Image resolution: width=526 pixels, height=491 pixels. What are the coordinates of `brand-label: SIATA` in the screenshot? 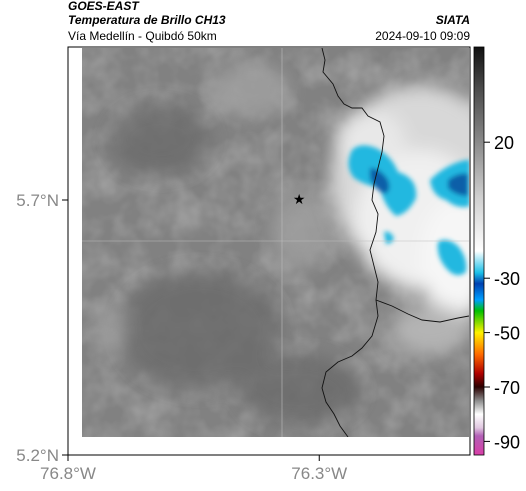 It's located at (452, 20).